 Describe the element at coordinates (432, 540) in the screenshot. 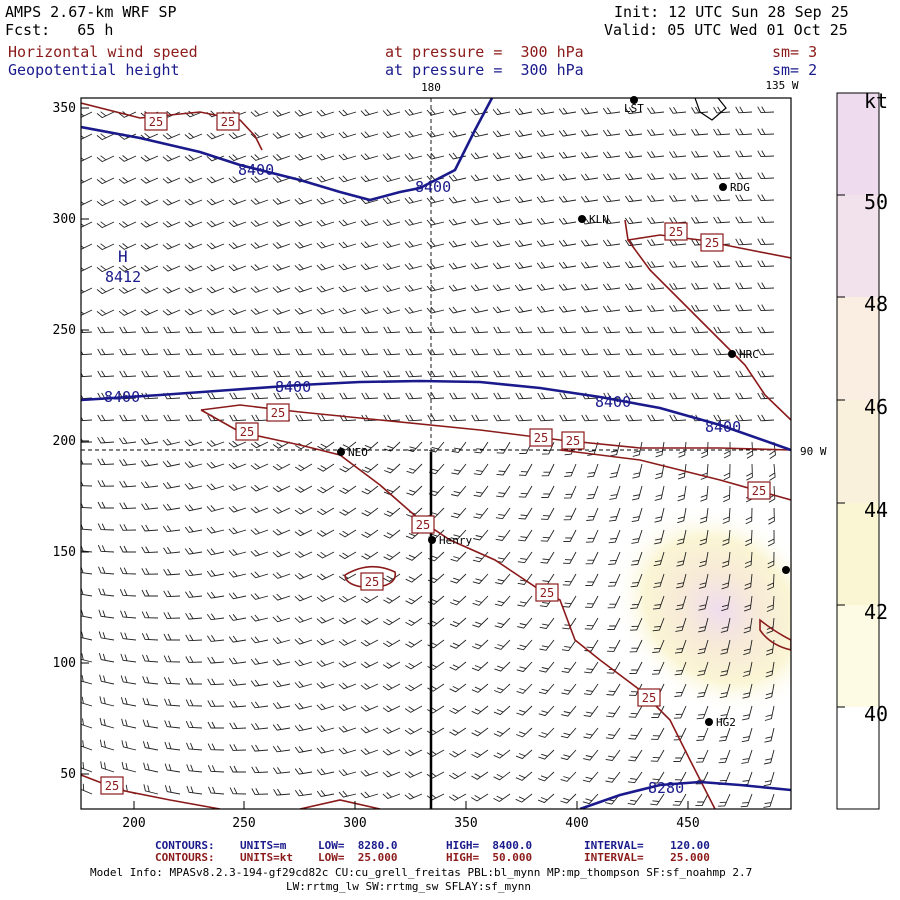

I see `station-dot` at that location.